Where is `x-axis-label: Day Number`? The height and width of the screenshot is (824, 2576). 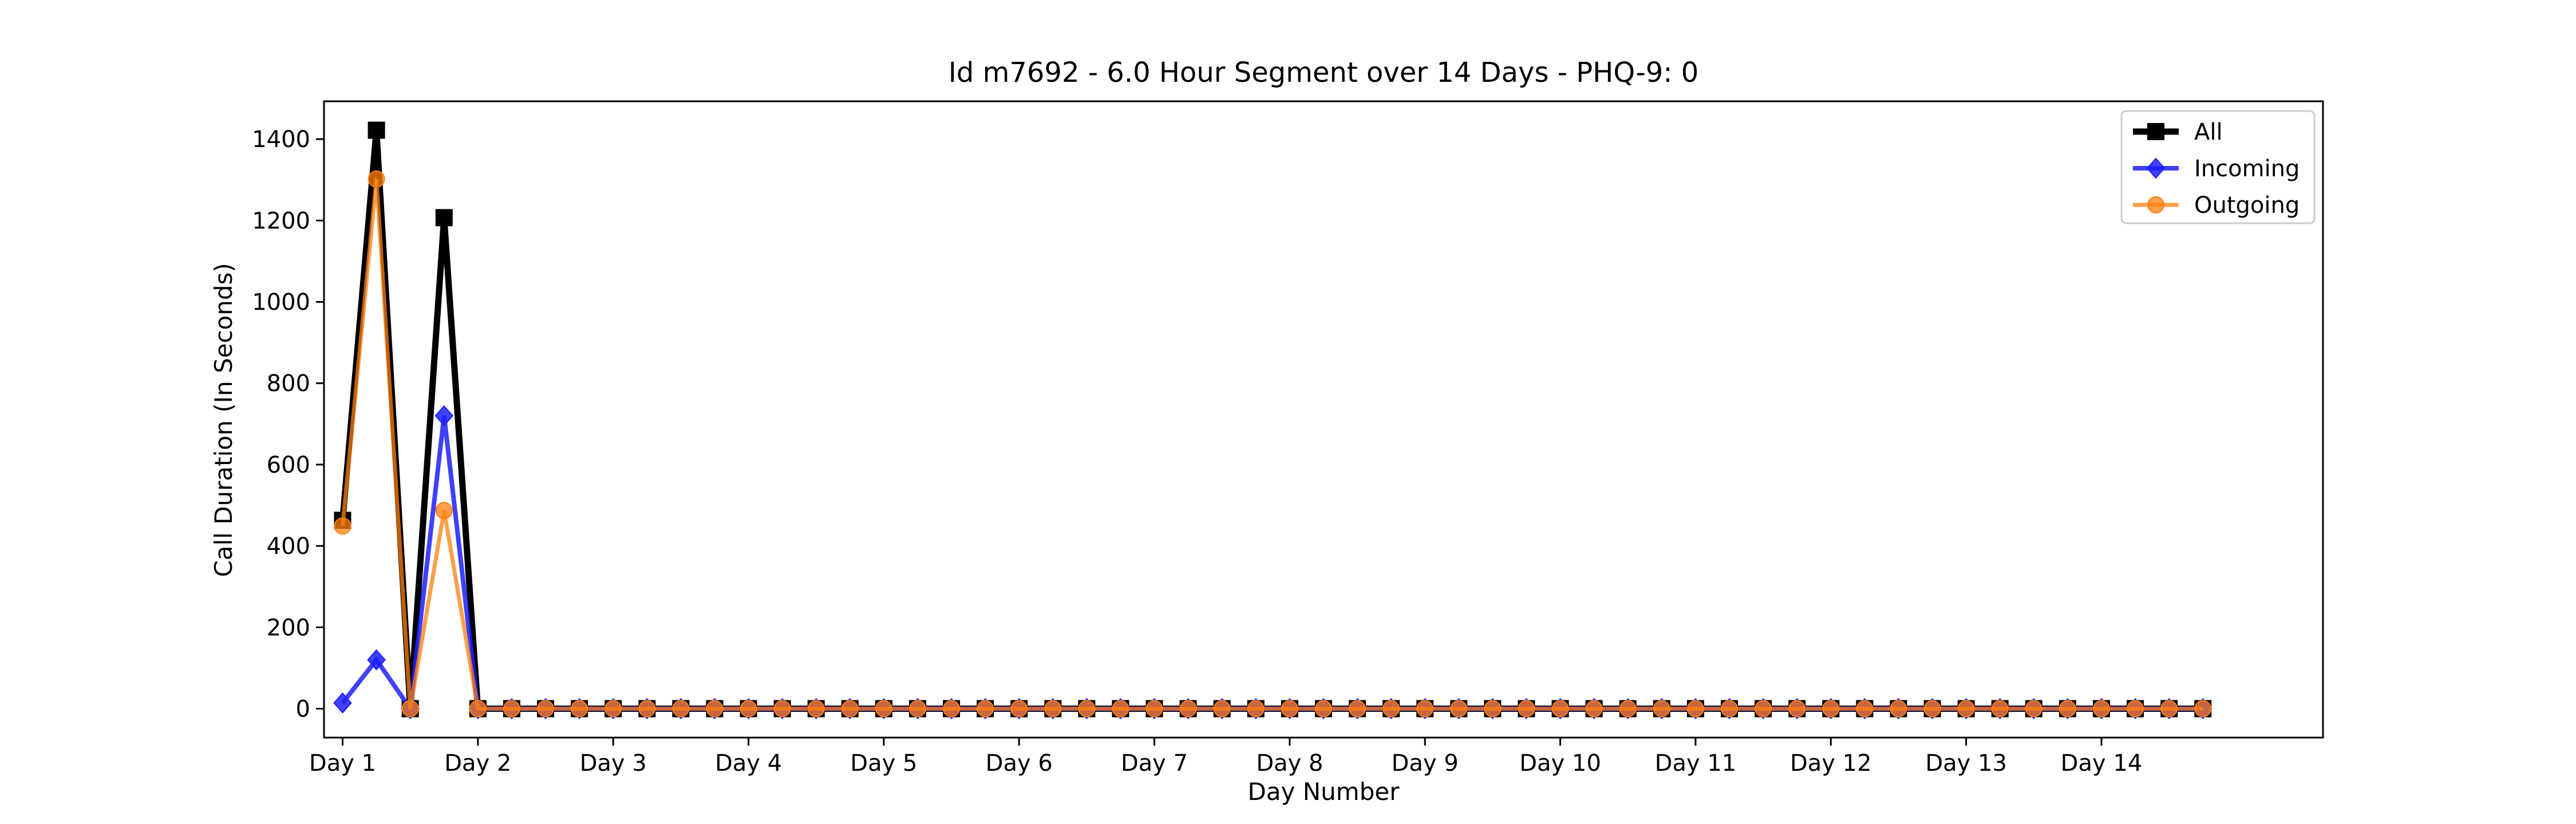 x-axis-label: Day Number is located at coordinates (1323, 792).